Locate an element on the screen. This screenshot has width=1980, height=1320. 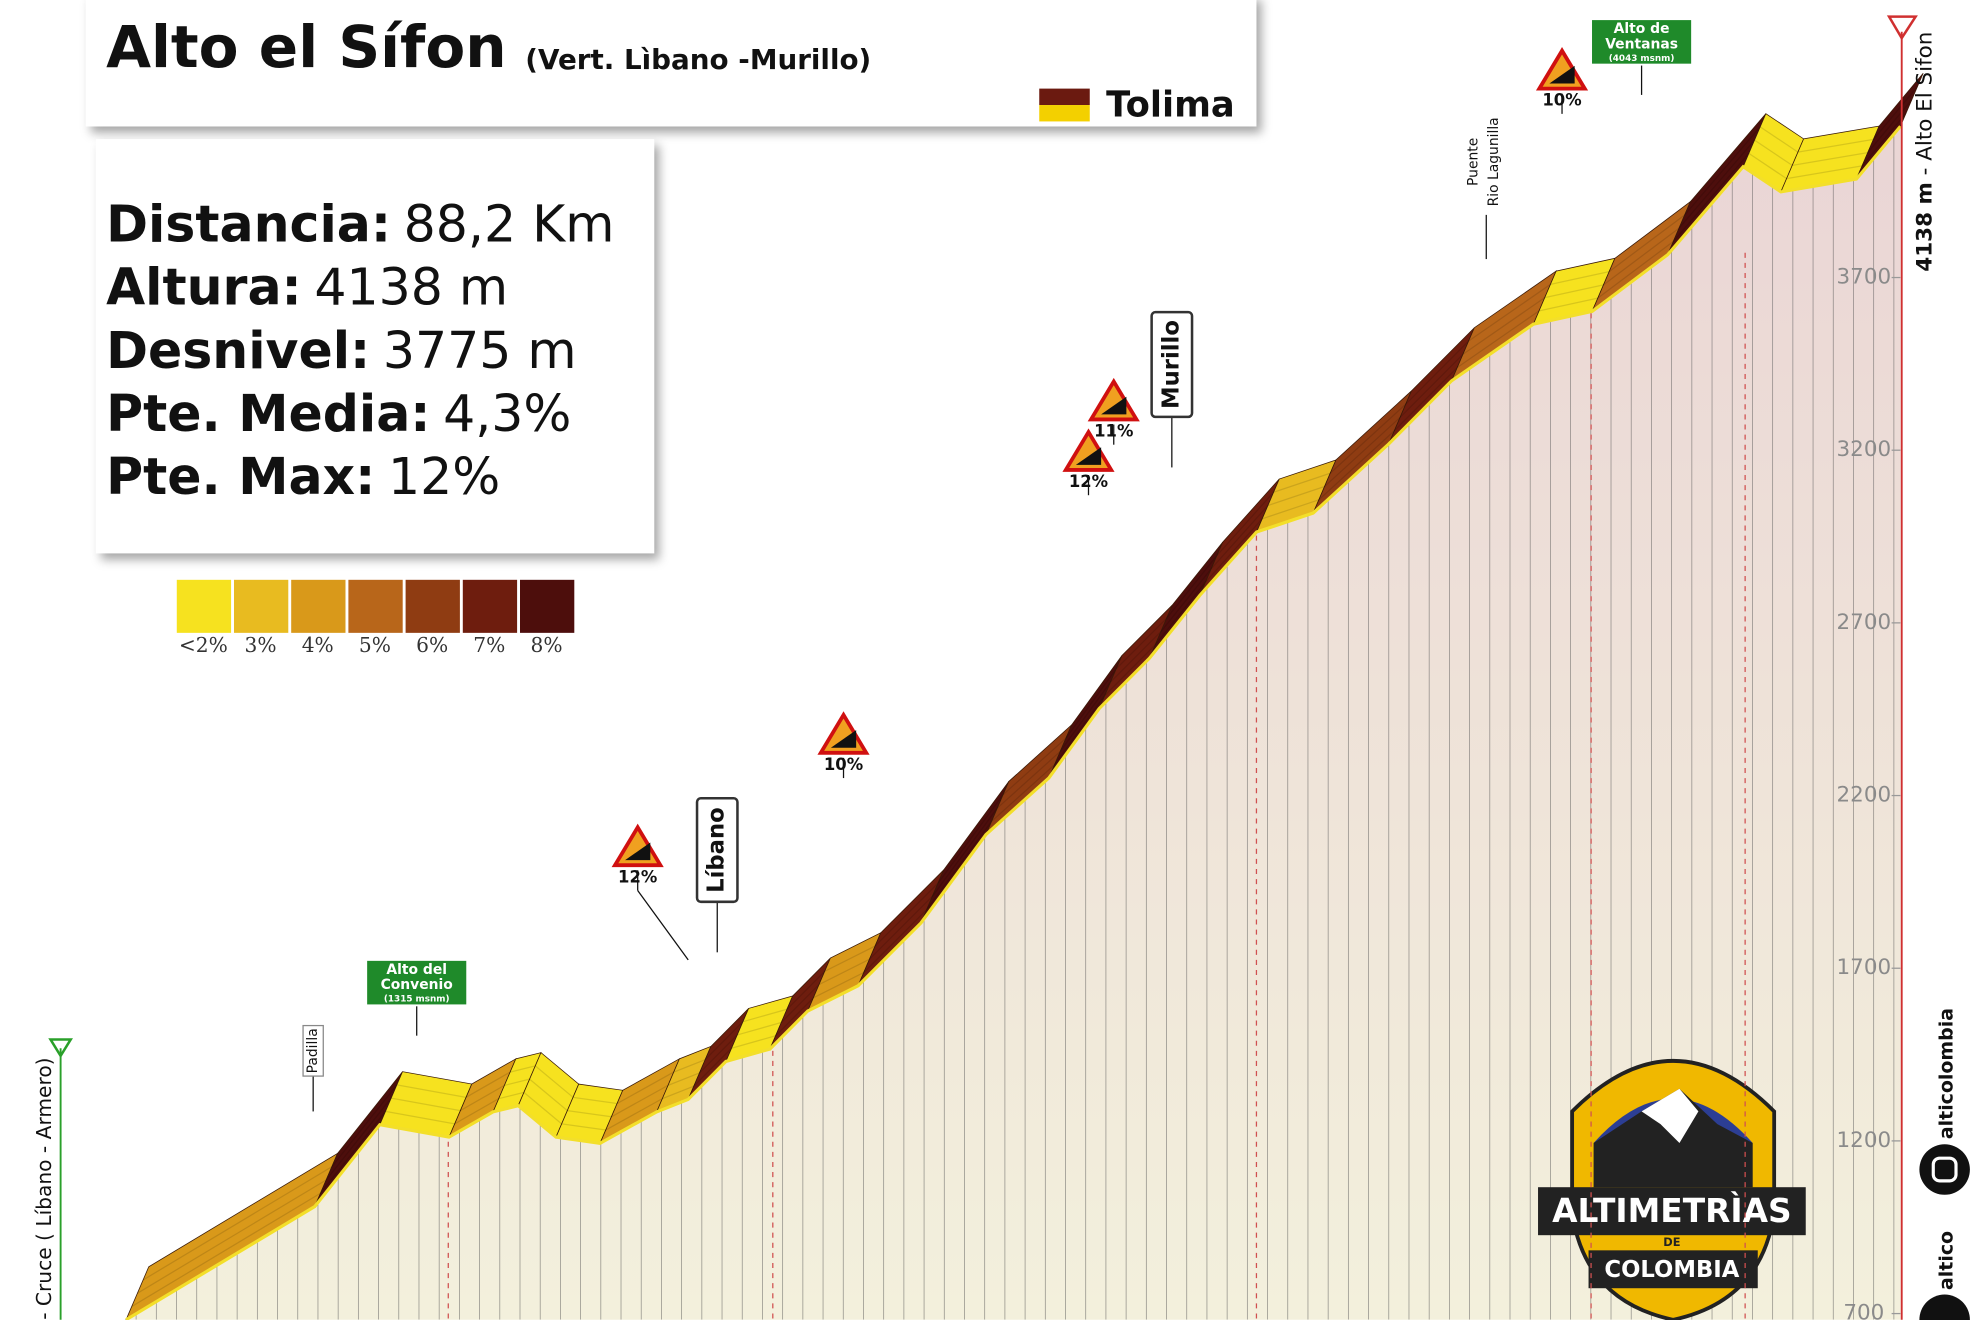
grade-label: 10% is located at coordinates (1561, 100).